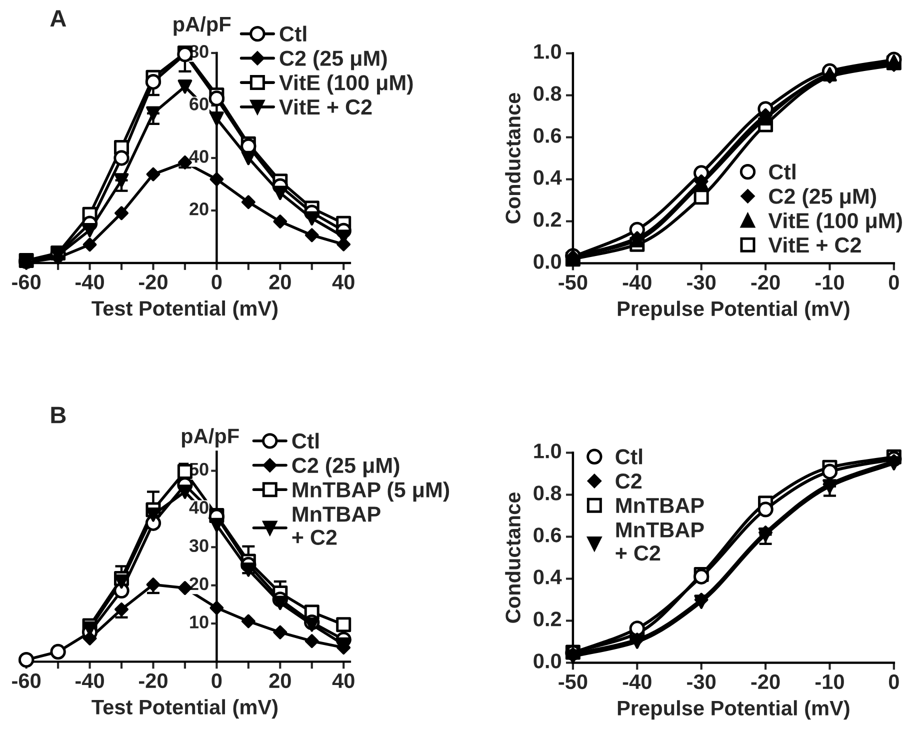 This screenshot has height=734, width=908. What do you see at coordinates (199, 104) in the screenshot?
I see `y-tick-label: 60` at bounding box center [199, 104].